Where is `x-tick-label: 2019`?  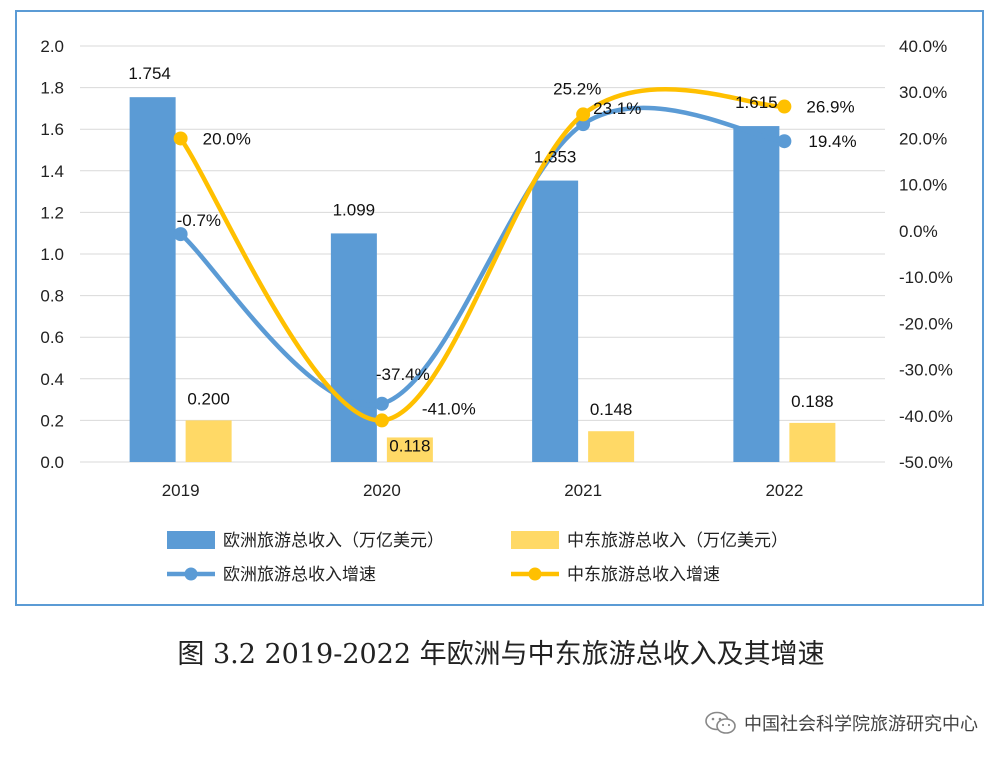 x-tick-label: 2019 is located at coordinates (181, 490).